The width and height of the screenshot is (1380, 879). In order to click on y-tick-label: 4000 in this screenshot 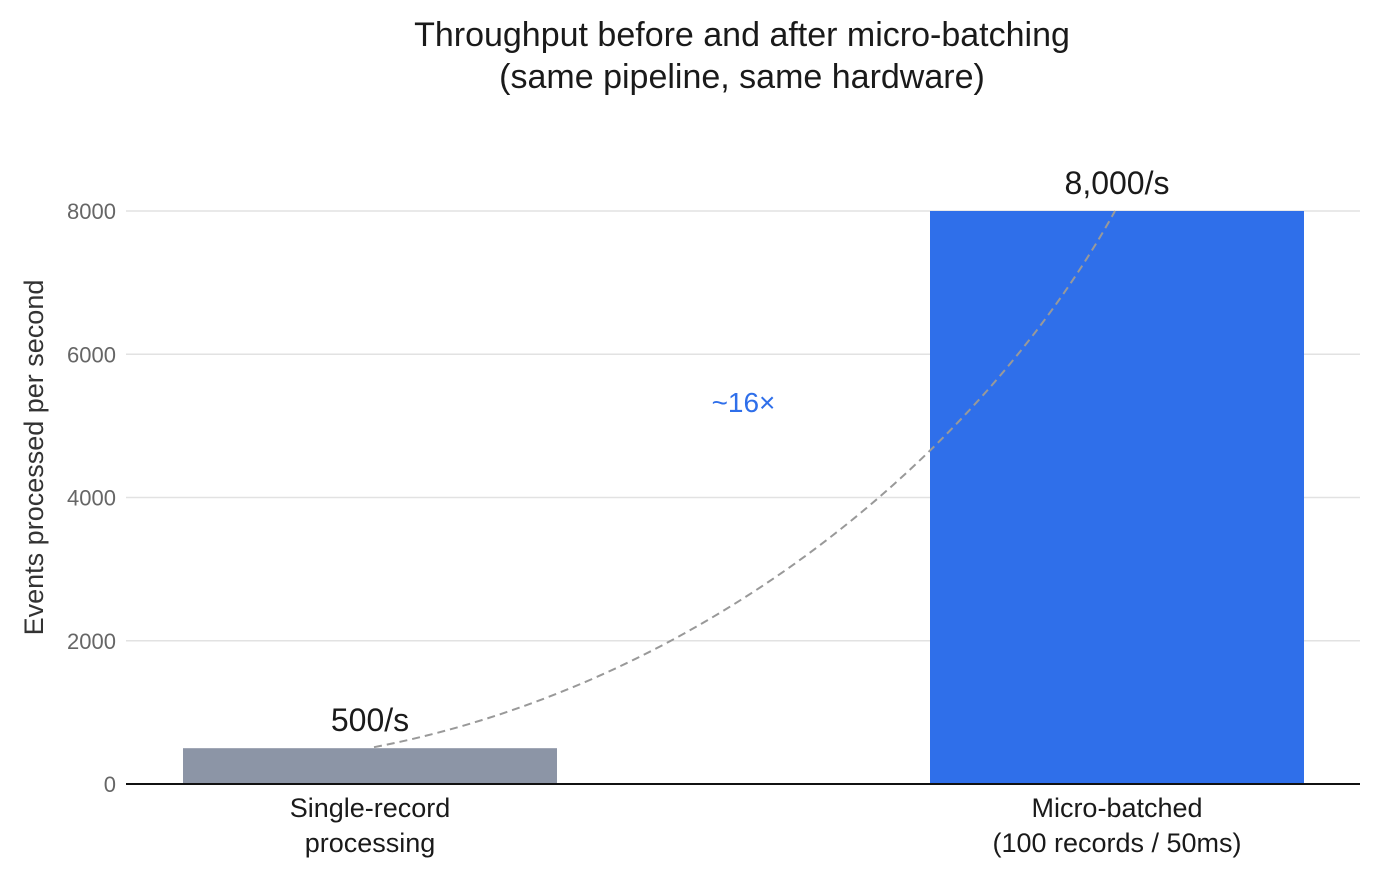, I will do `click(91, 498)`.